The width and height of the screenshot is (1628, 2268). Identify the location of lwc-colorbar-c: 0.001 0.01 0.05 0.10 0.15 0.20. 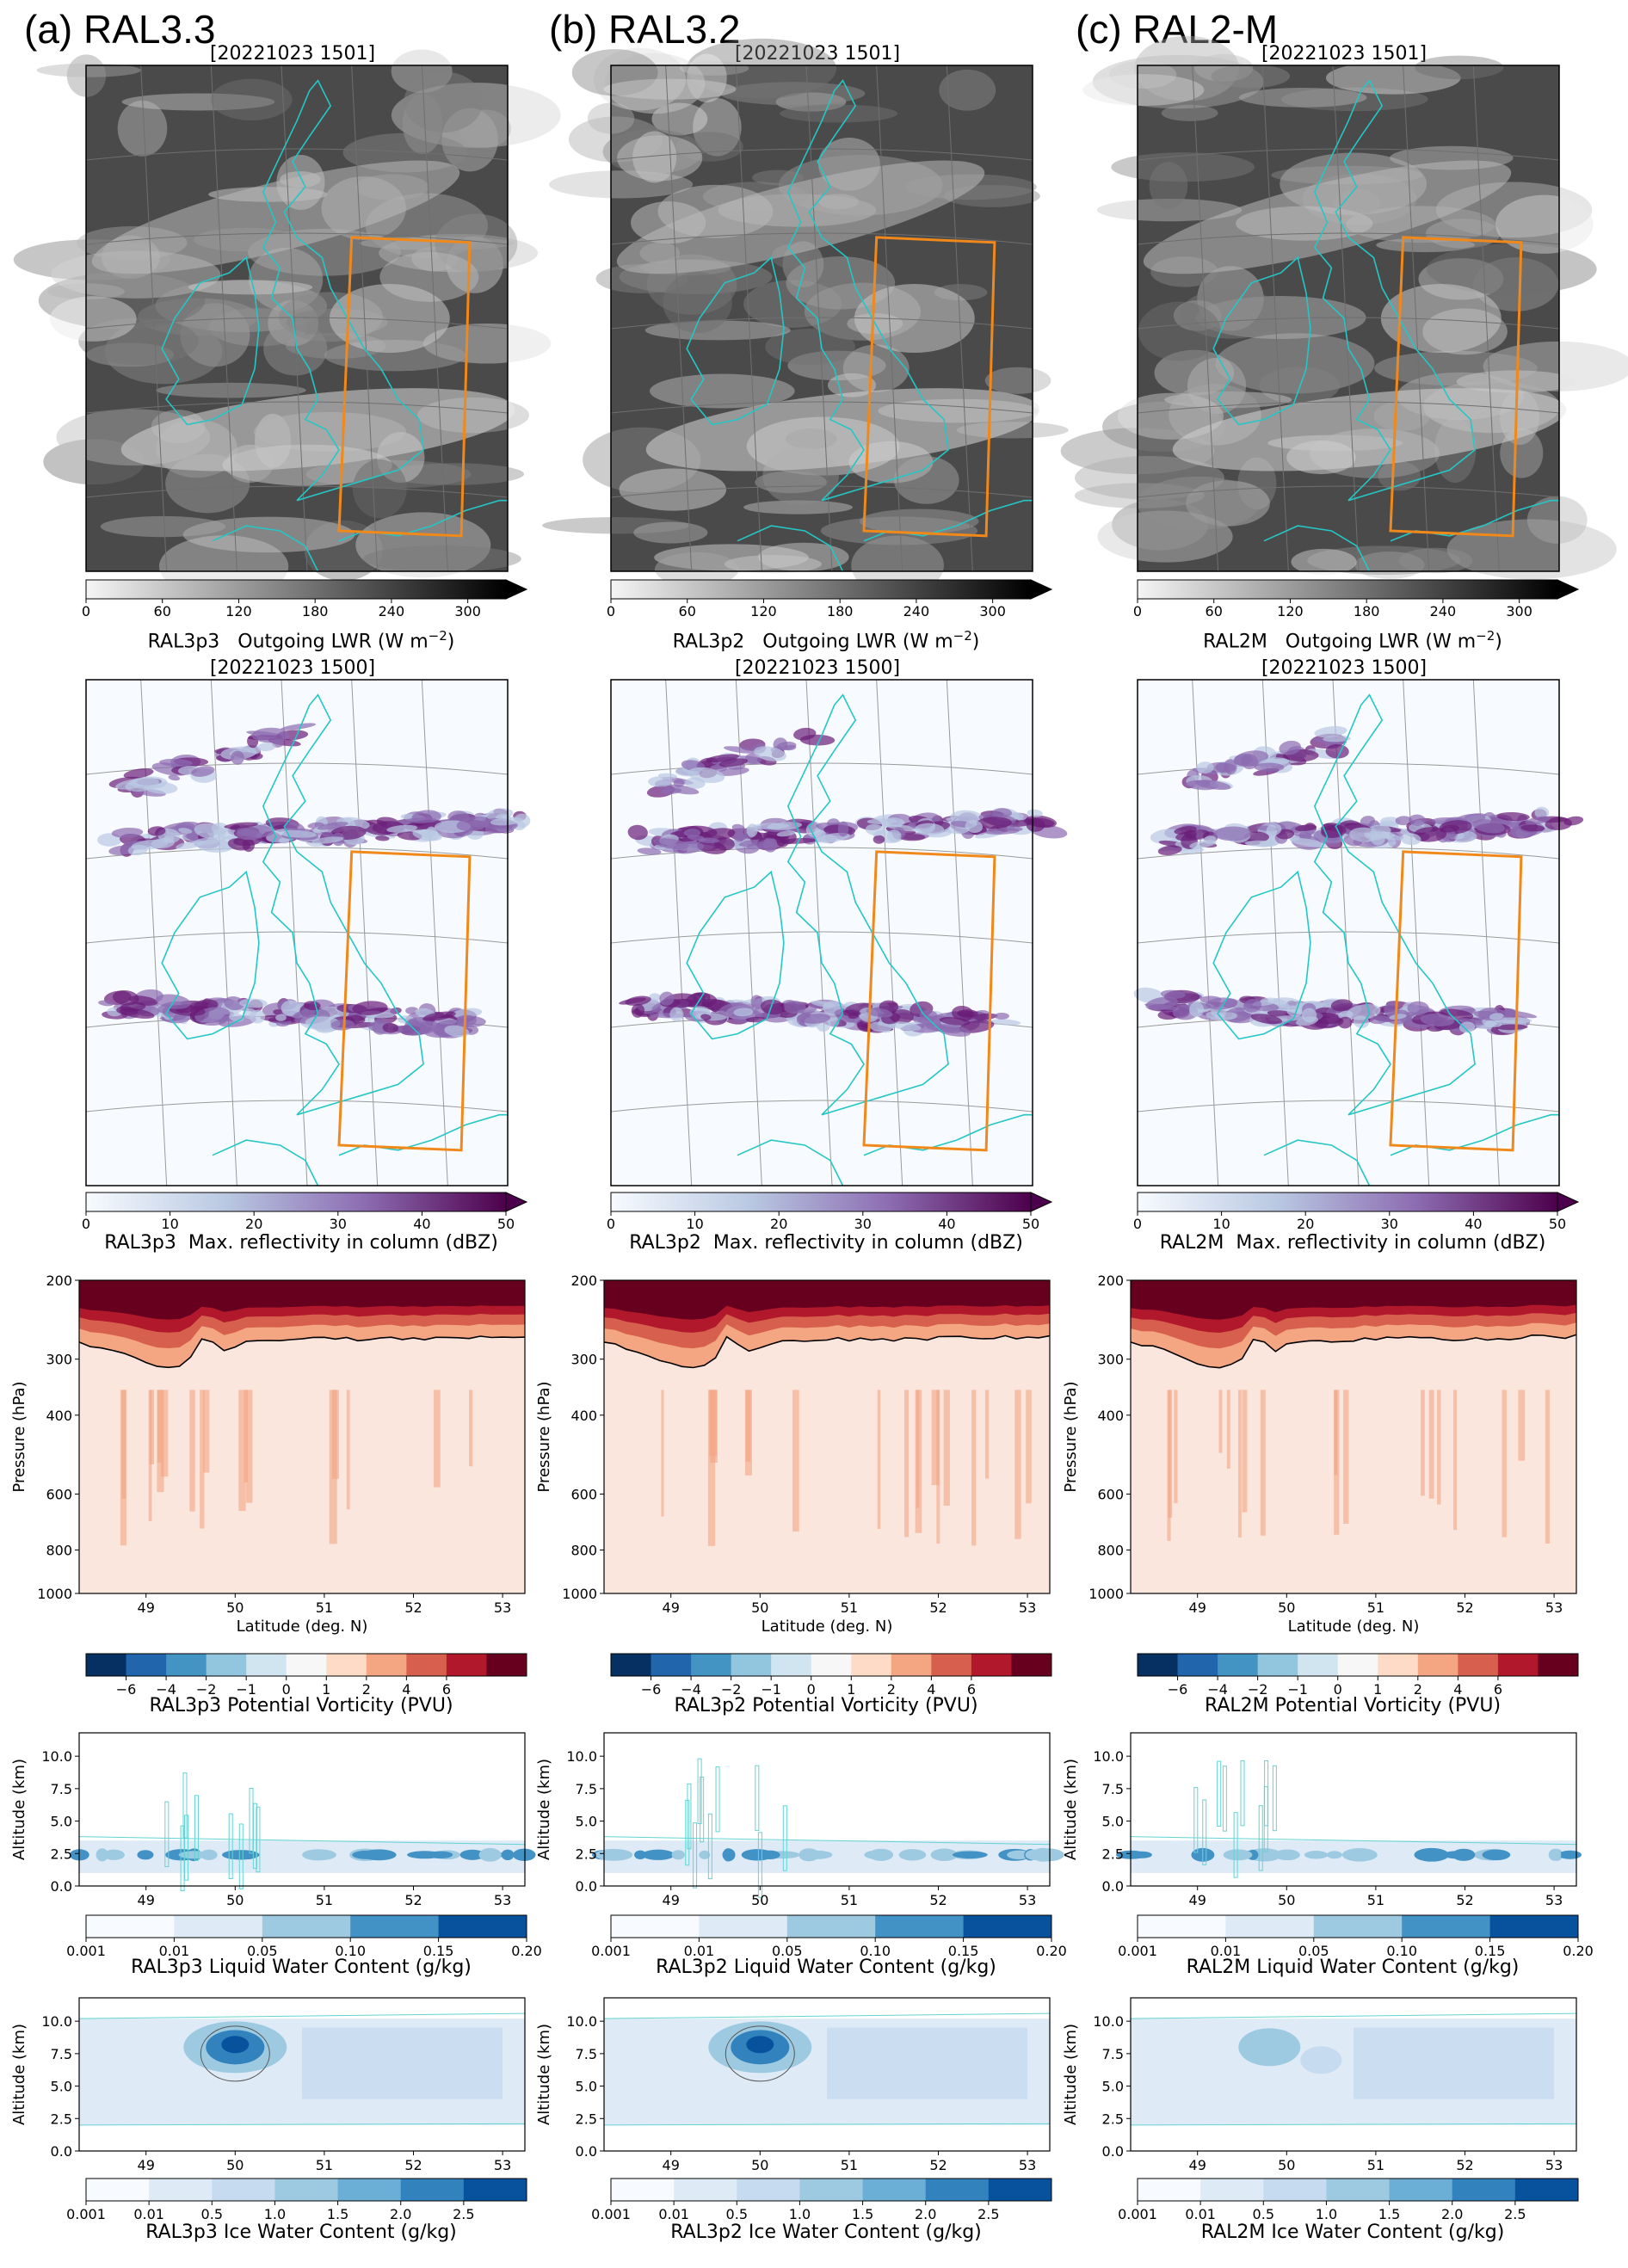
(1356, 1937).